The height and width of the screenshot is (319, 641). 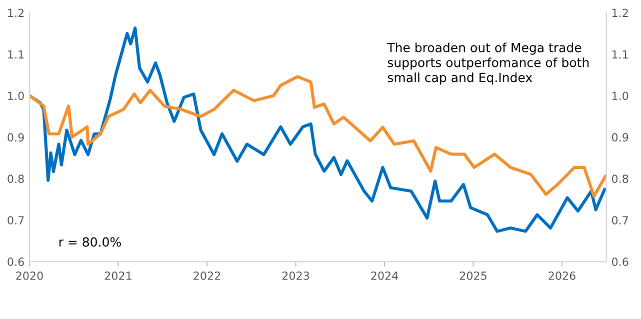 I want to click on annotation: r = 80.0%, so click(x=90, y=242).